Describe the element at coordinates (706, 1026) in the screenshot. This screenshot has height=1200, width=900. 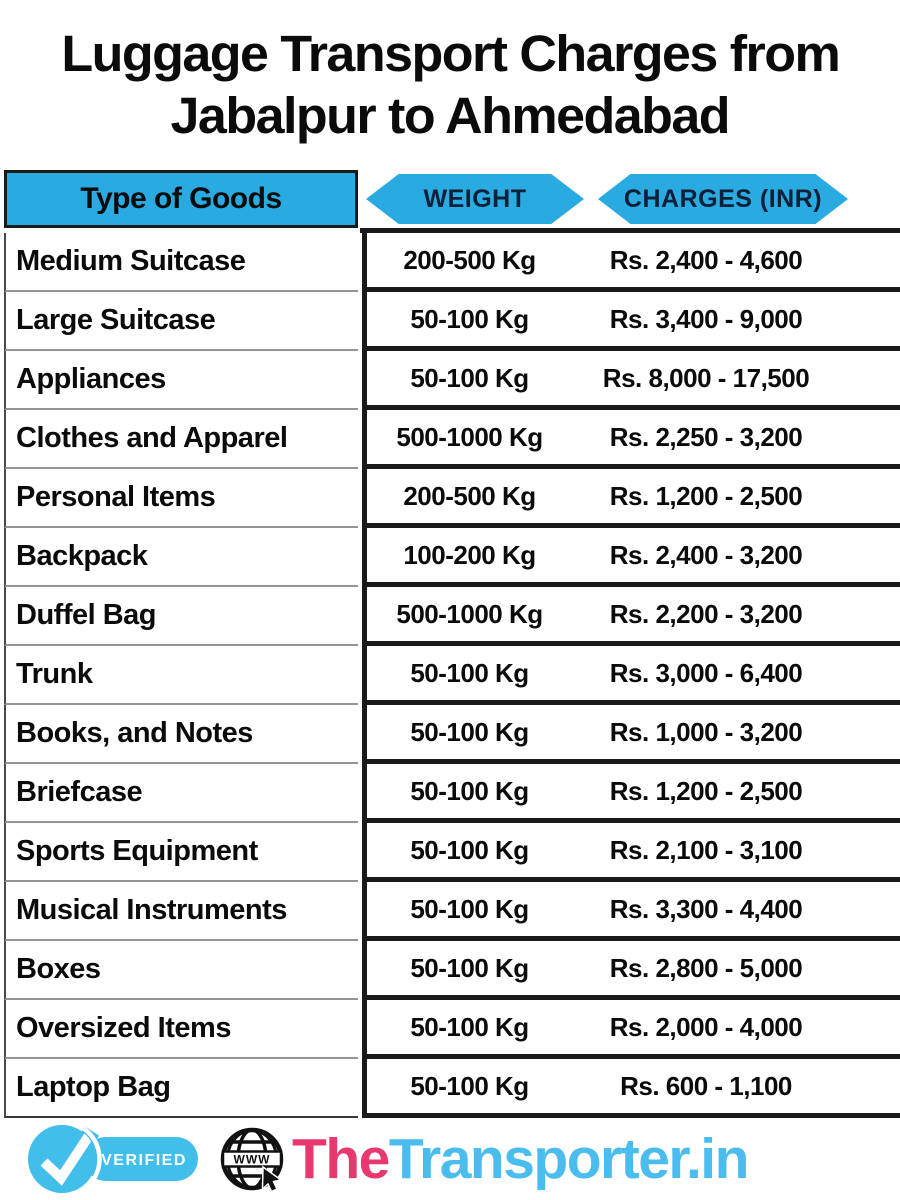
I see `charges-value: Rs. 2,000 - 4,000` at that location.